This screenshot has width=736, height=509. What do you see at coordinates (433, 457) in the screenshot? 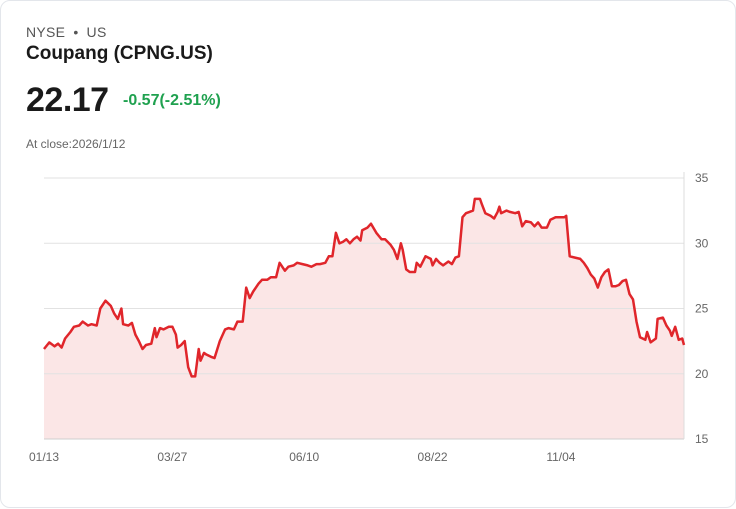
I see `x-tick-label: 08/22` at bounding box center [433, 457].